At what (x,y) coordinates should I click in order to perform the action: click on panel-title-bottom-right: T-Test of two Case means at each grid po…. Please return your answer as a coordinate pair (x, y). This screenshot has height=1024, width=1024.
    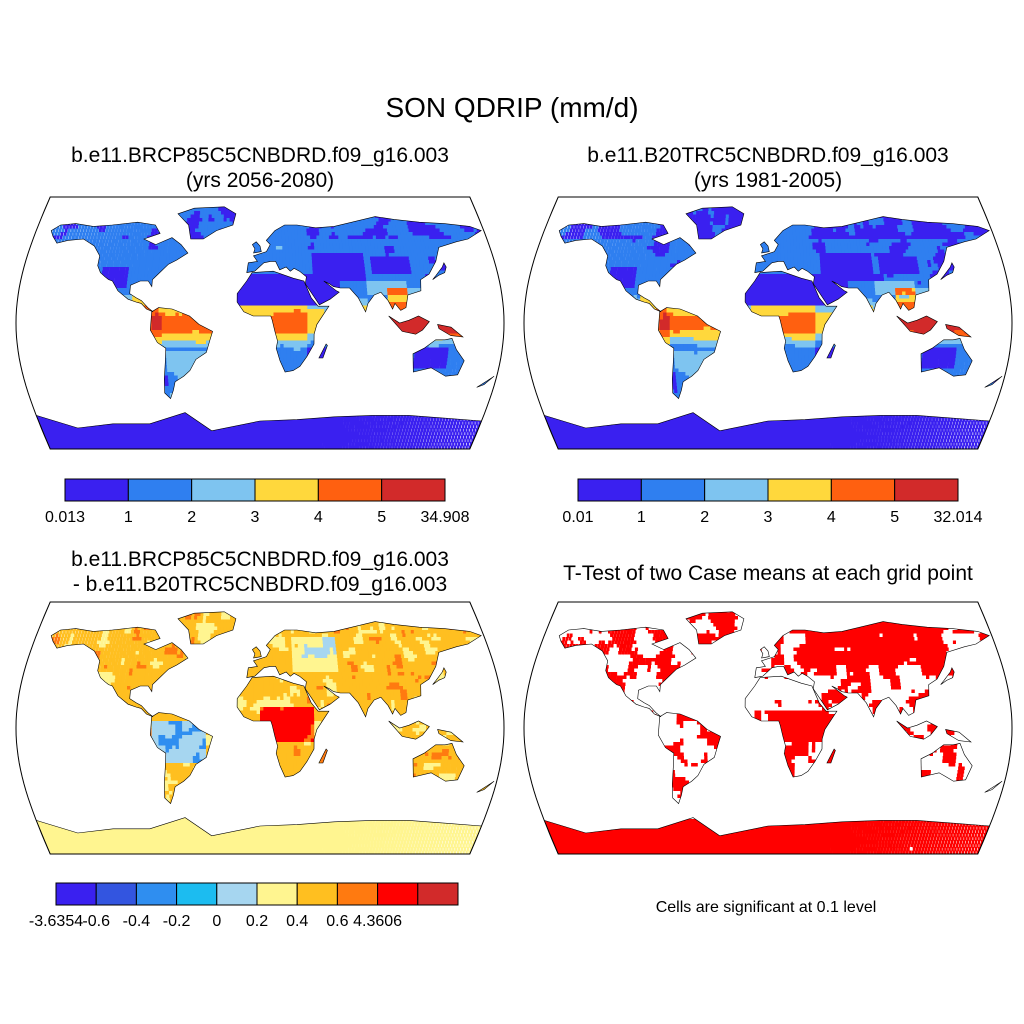
    Looking at the image, I should click on (766, 573).